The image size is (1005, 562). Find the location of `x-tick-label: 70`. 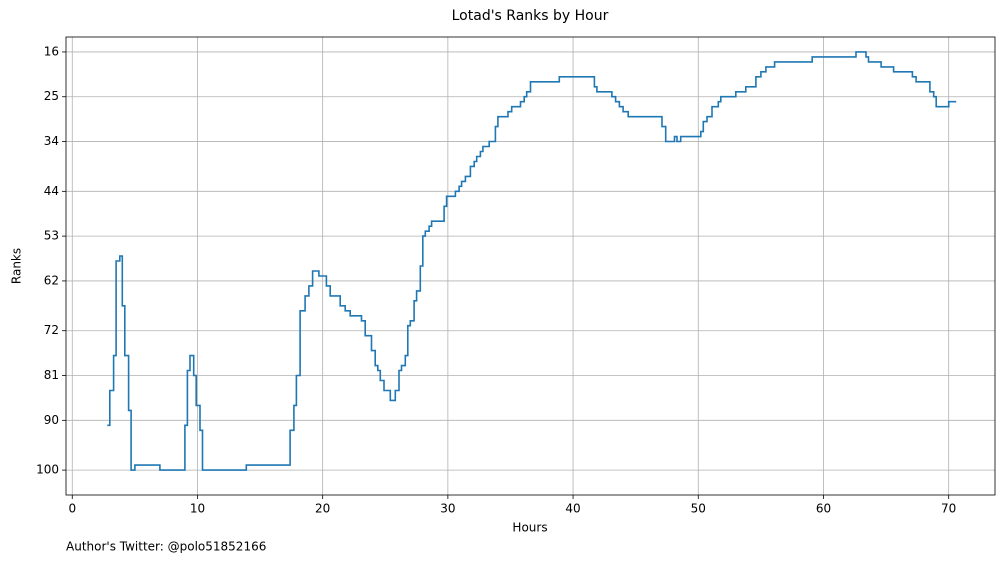

x-tick-label: 70 is located at coordinates (948, 509).